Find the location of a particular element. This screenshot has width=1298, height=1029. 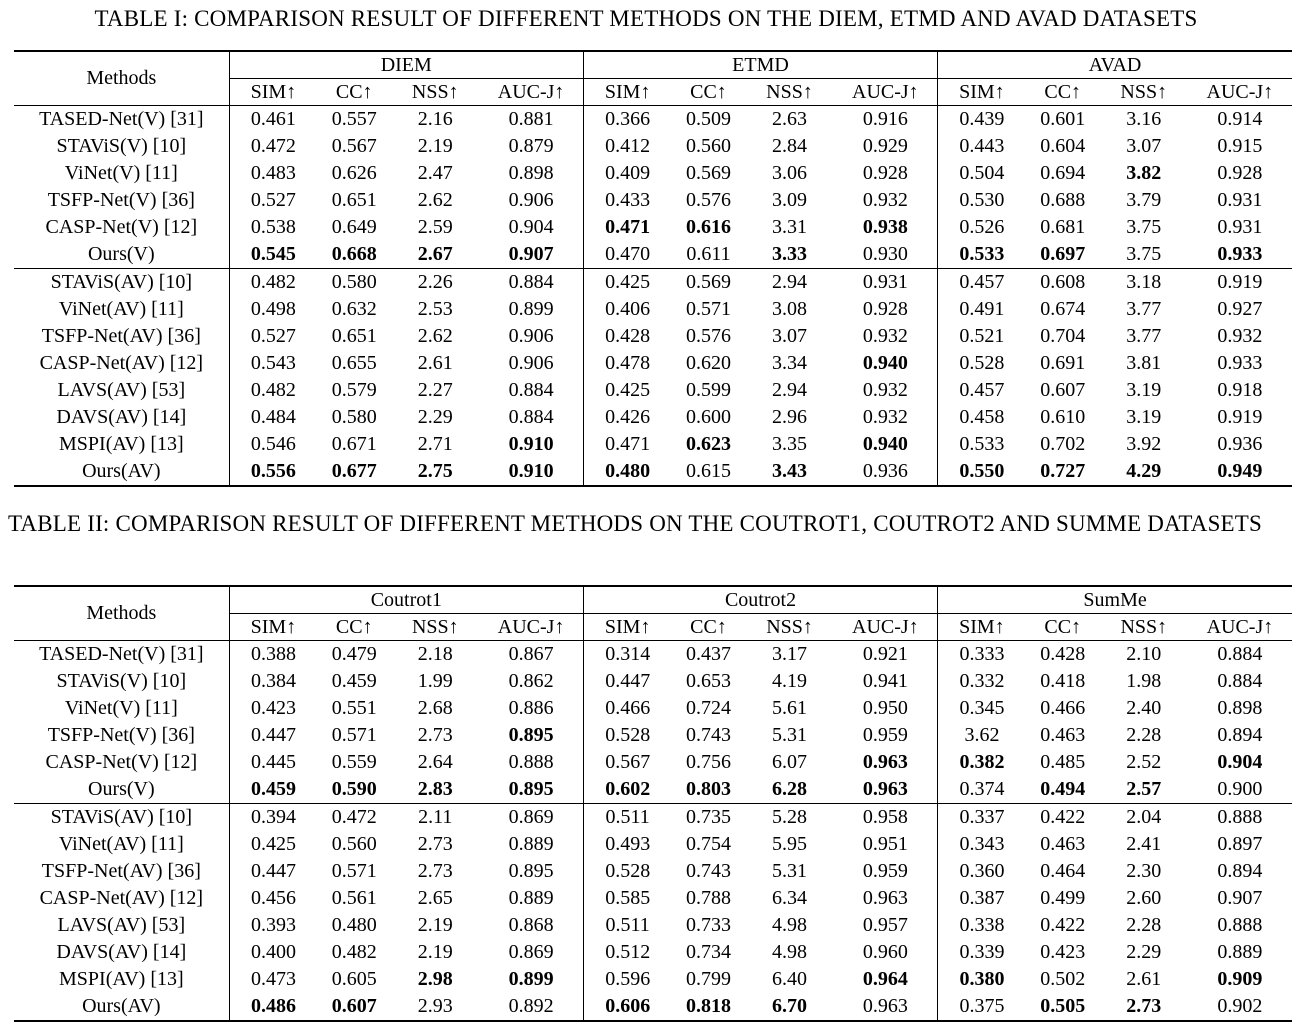

metric-value: 0.677 is located at coordinates (354, 472).